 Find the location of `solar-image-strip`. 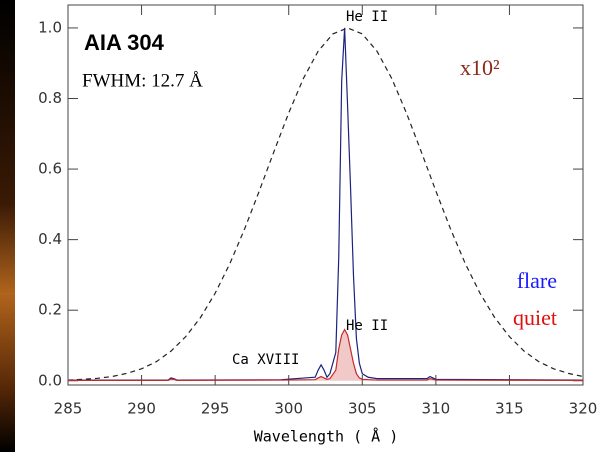

solar-image-strip is located at coordinates (7, 226).